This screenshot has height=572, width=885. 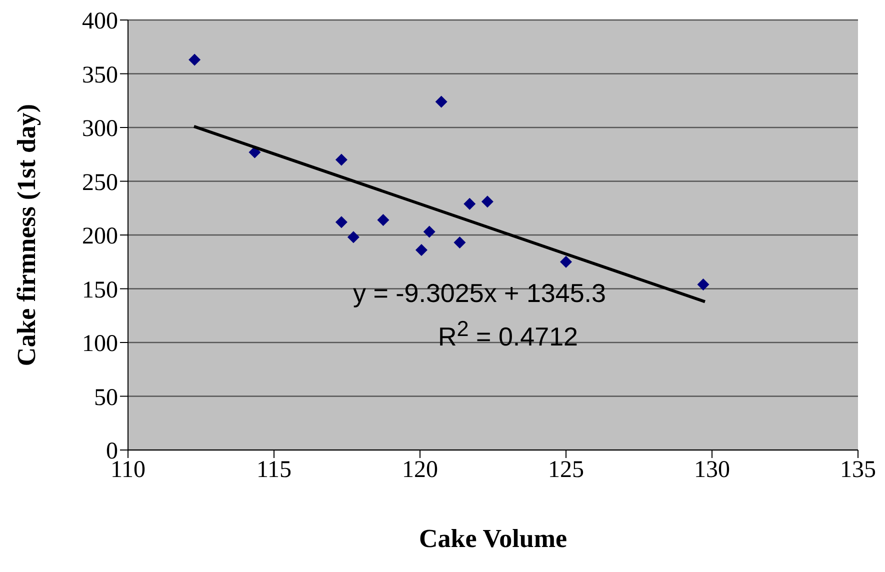 I want to click on x-tick-label: 120, so click(x=420, y=470).